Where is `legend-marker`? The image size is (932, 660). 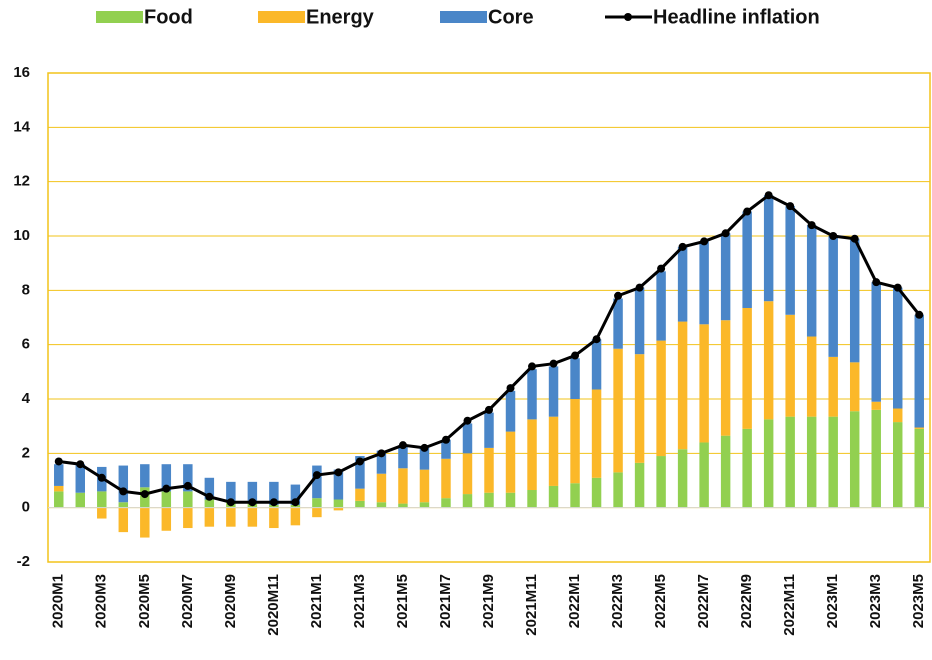 legend-marker is located at coordinates (628, 17).